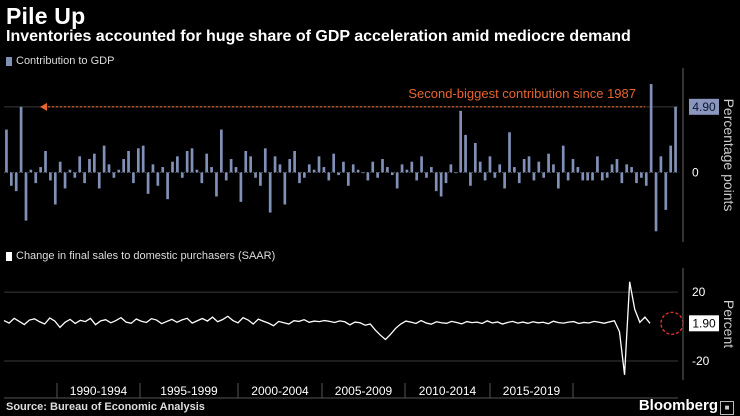 This screenshot has height=416, width=740. I want to click on annotation-arrowhead, so click(43, 106).